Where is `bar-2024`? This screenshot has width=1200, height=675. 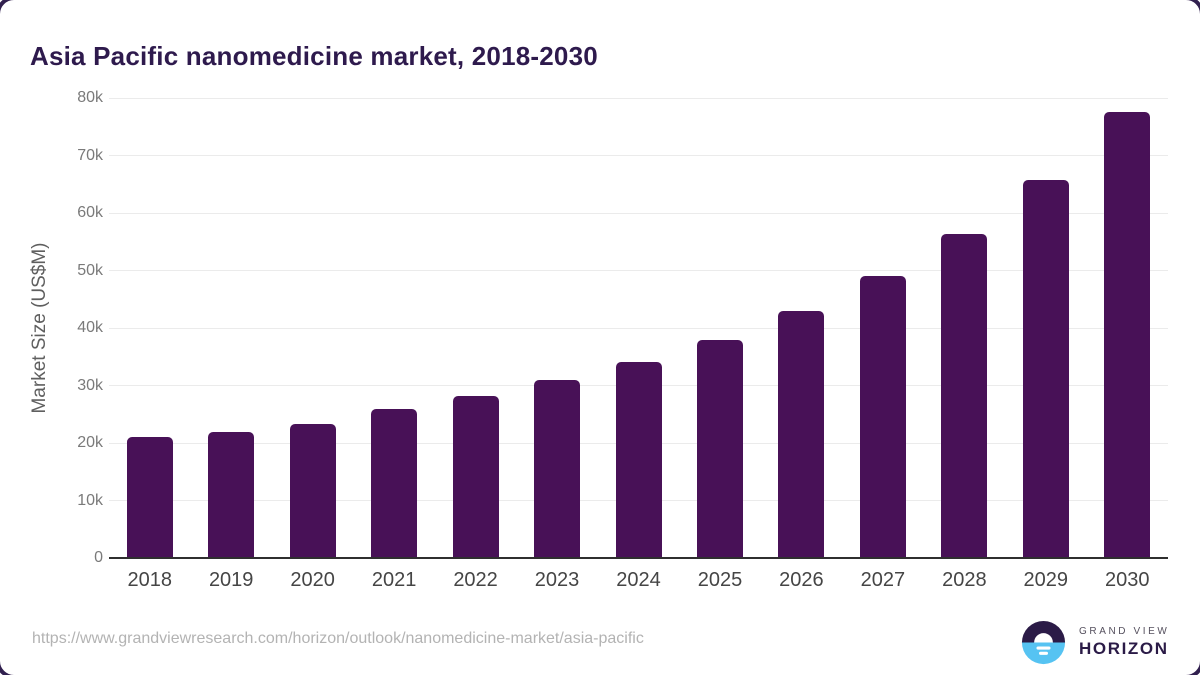
bar-2024 is located at coordinates (638, 459).